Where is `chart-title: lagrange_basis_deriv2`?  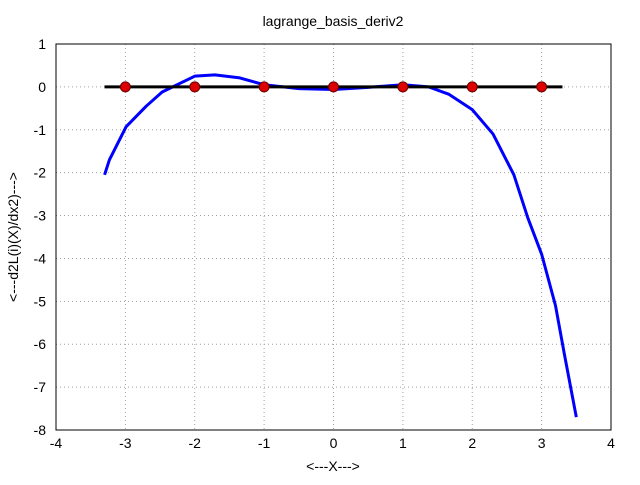 chart-title: lagrange_basis_deriv2 is located at coordinates (333, 21).